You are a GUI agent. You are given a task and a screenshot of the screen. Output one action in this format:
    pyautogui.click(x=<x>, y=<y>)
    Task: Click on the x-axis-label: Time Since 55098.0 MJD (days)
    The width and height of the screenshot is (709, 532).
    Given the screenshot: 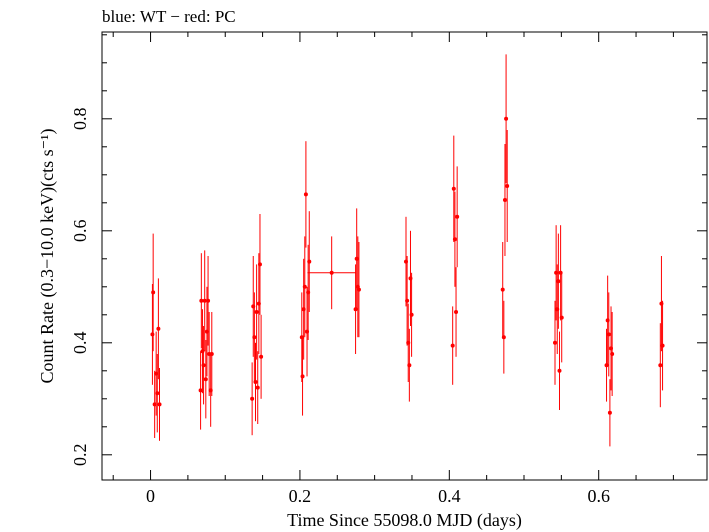 What is the action you would take?
    pyautogui.click(x=404, y=520)
    